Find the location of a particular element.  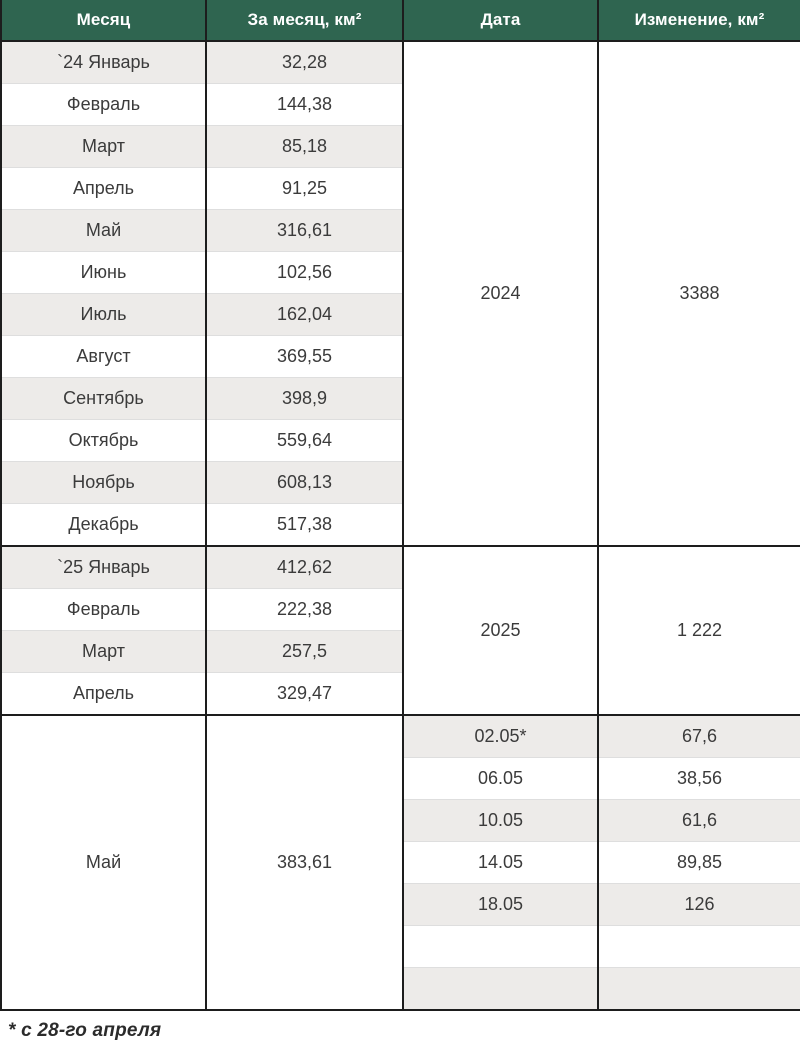

cell-month: Август is located at coordinates (103, 356).